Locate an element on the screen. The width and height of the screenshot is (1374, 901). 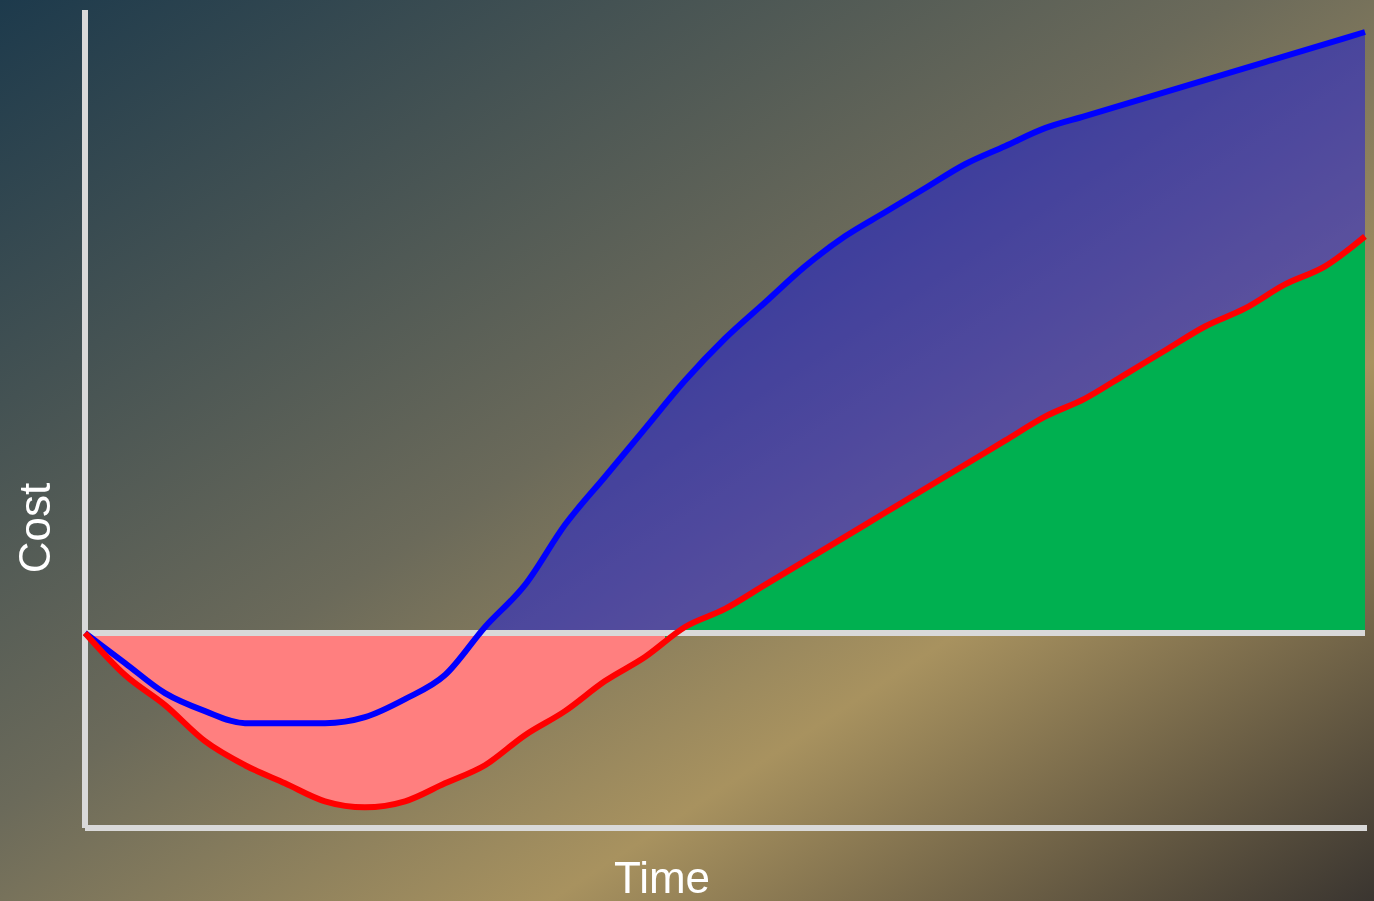
x-axis-title: Time is located at coordinates (662, 877).